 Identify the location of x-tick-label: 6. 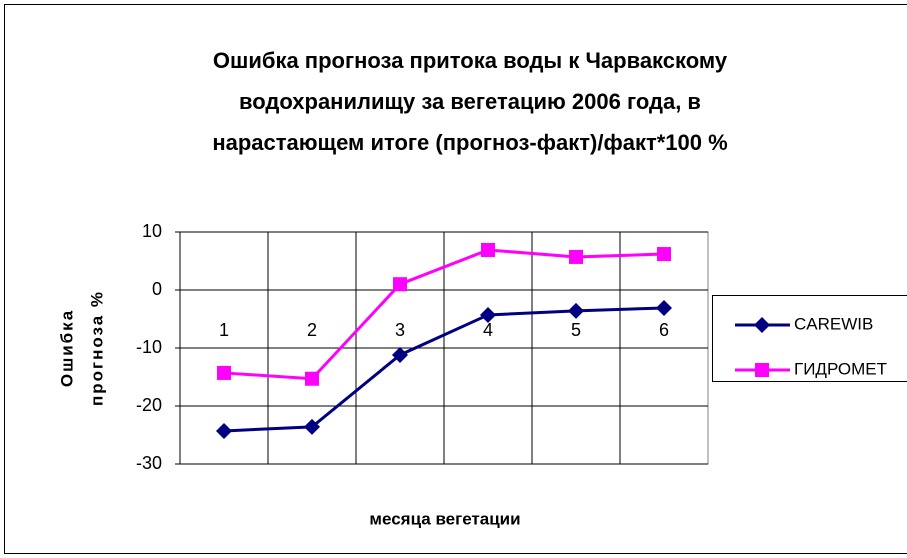
(664, 330).